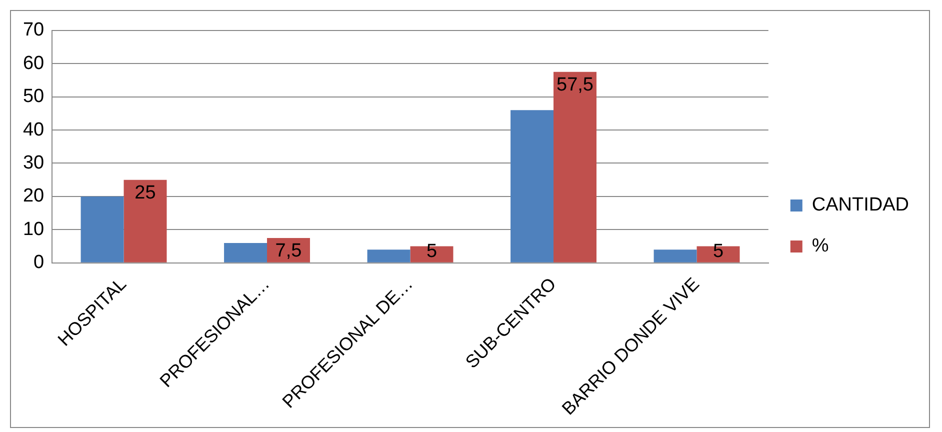 This screenshot has height=432, width=942. What do you see at coordinates (33, 129) in the screenshot?
I see `y-tick-label: 40` at bounding box center [33, 129].